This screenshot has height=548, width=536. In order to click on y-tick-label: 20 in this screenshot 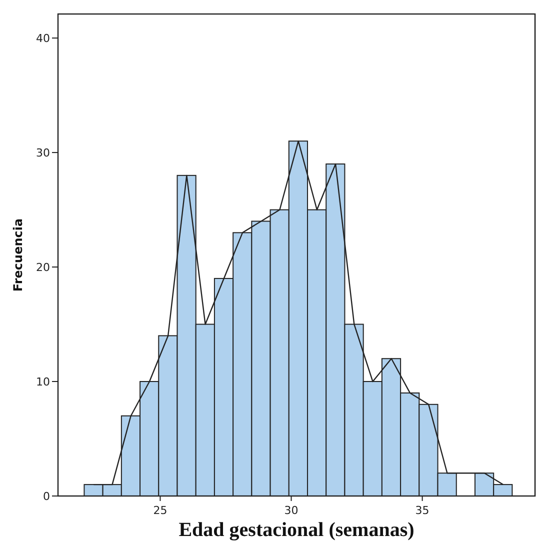, I will do `click(43, 267)`.